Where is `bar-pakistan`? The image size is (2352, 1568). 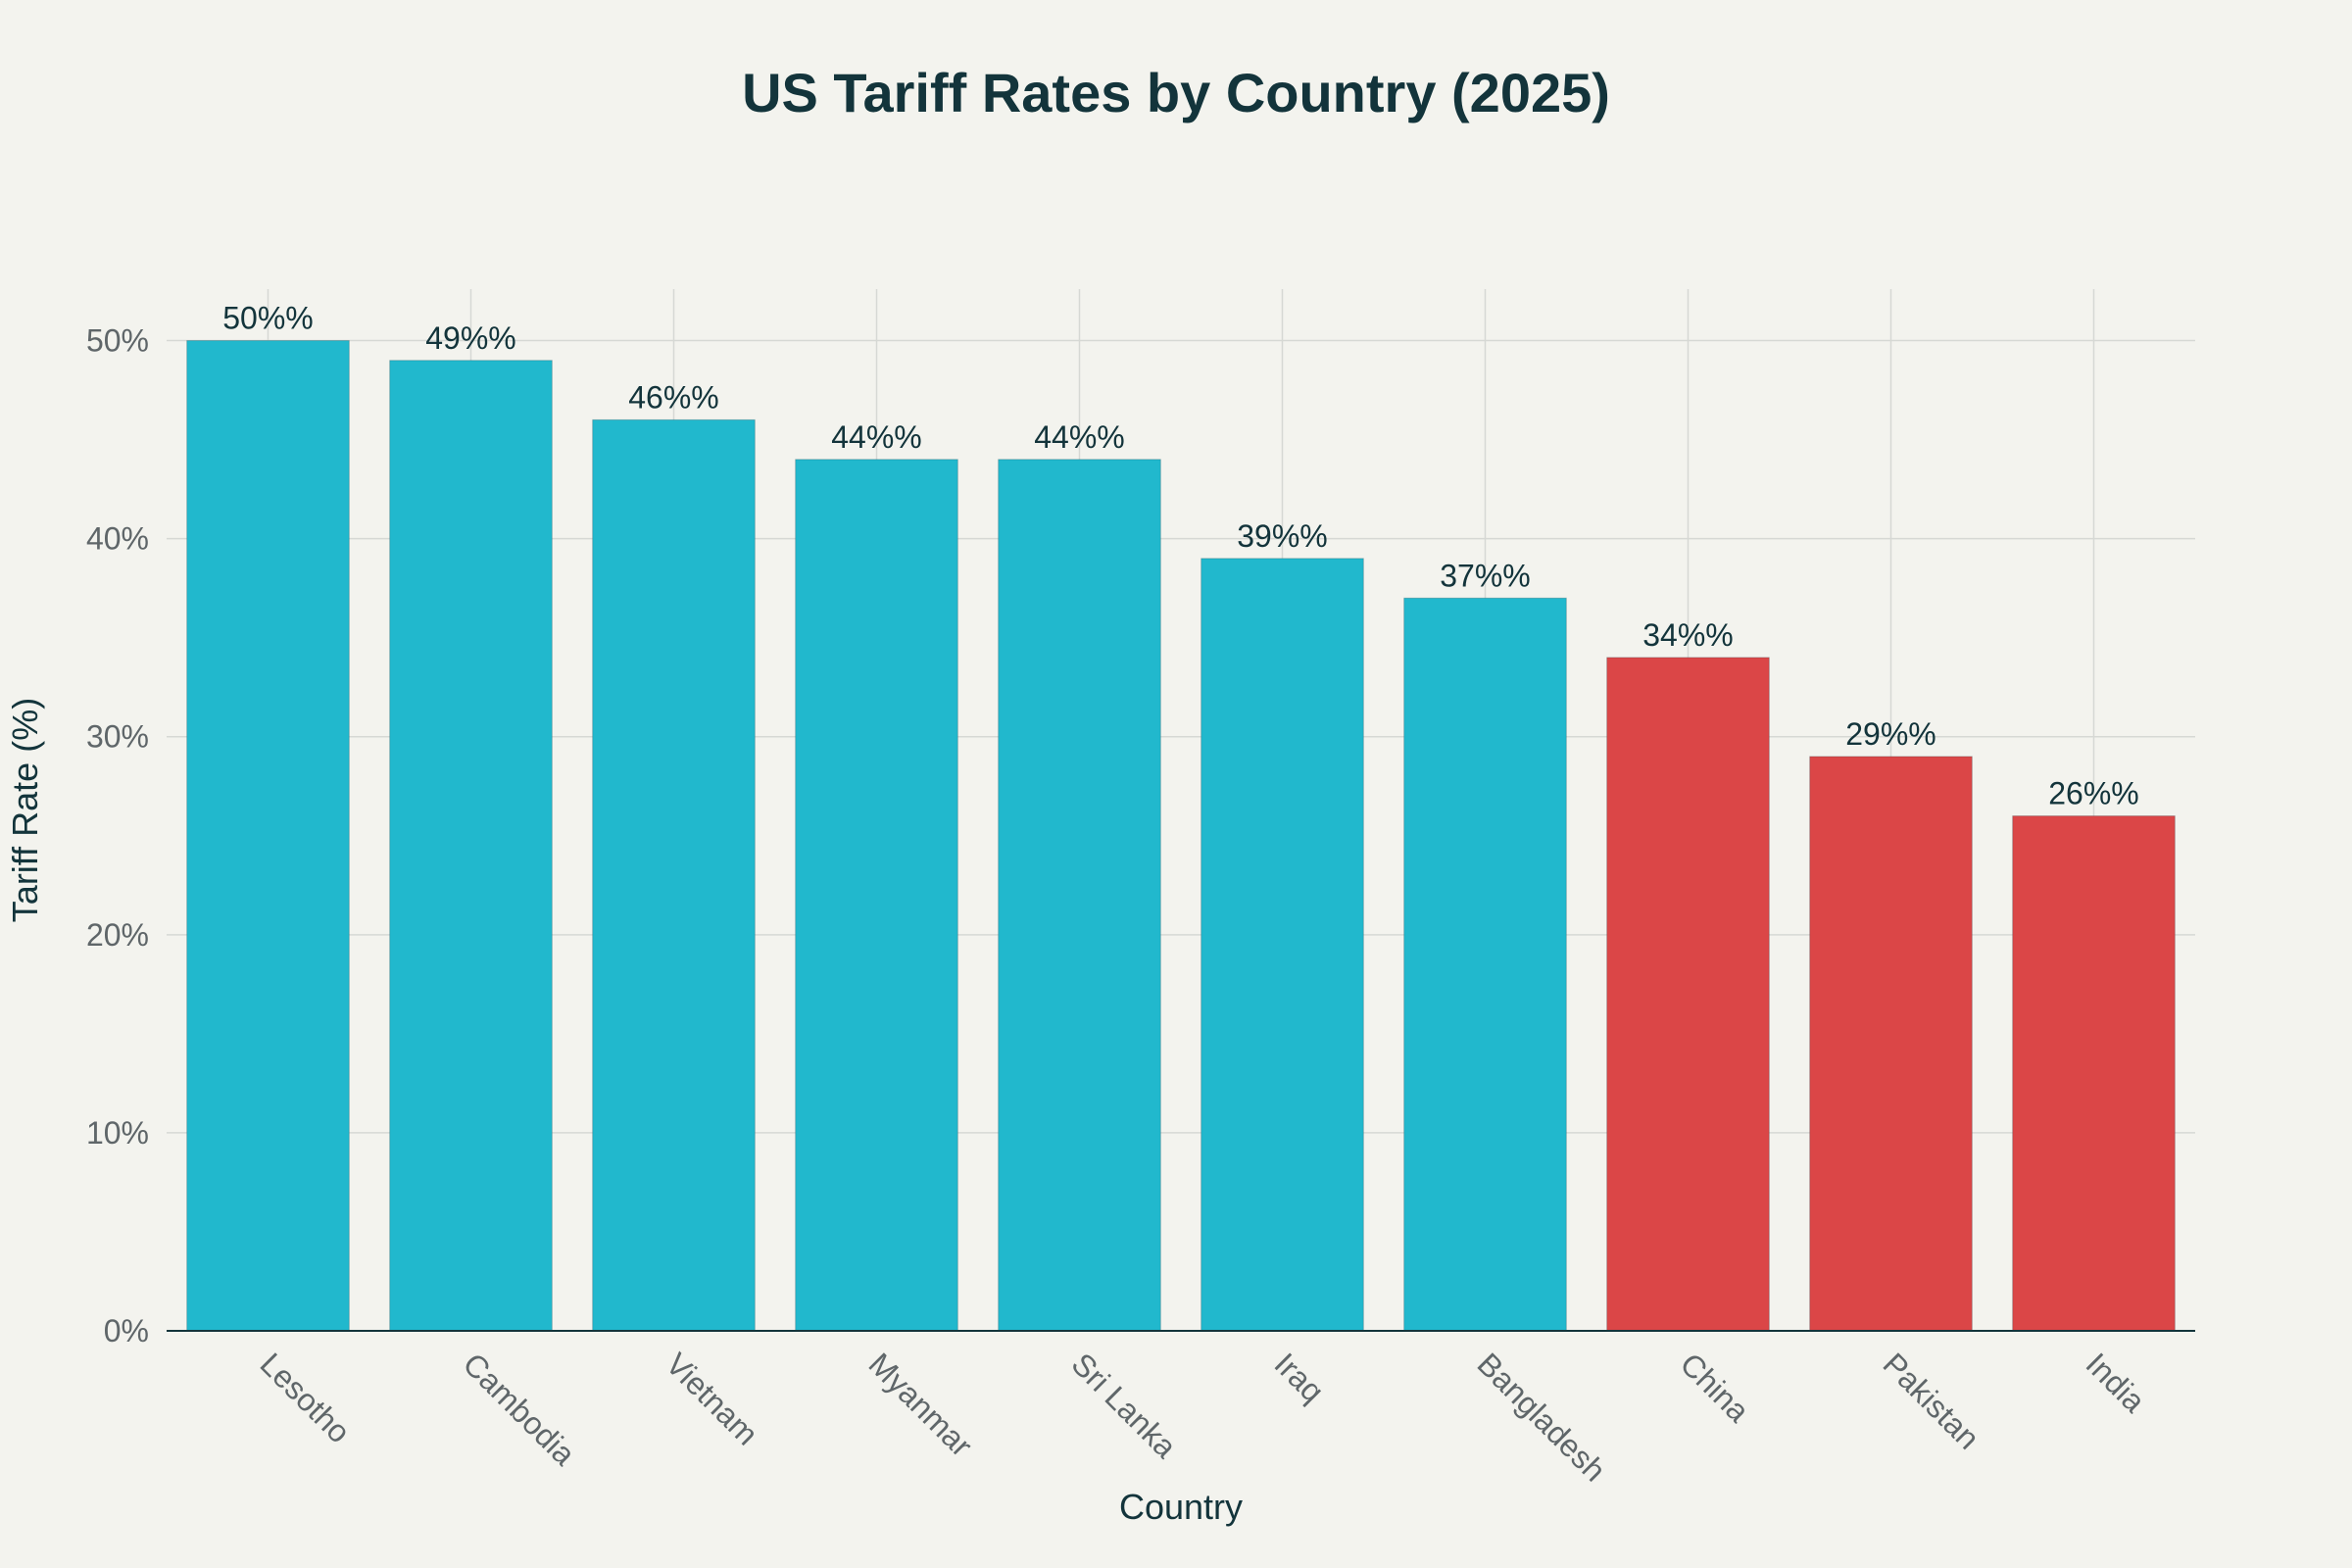 bar-pakistan is located at coordinates (1891, 1044).